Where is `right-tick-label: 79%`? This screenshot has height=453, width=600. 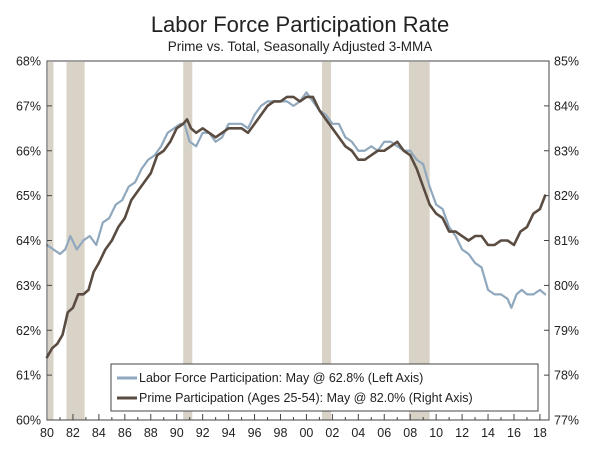 right-tick-label: 79% is located at coordinates (566, 331).